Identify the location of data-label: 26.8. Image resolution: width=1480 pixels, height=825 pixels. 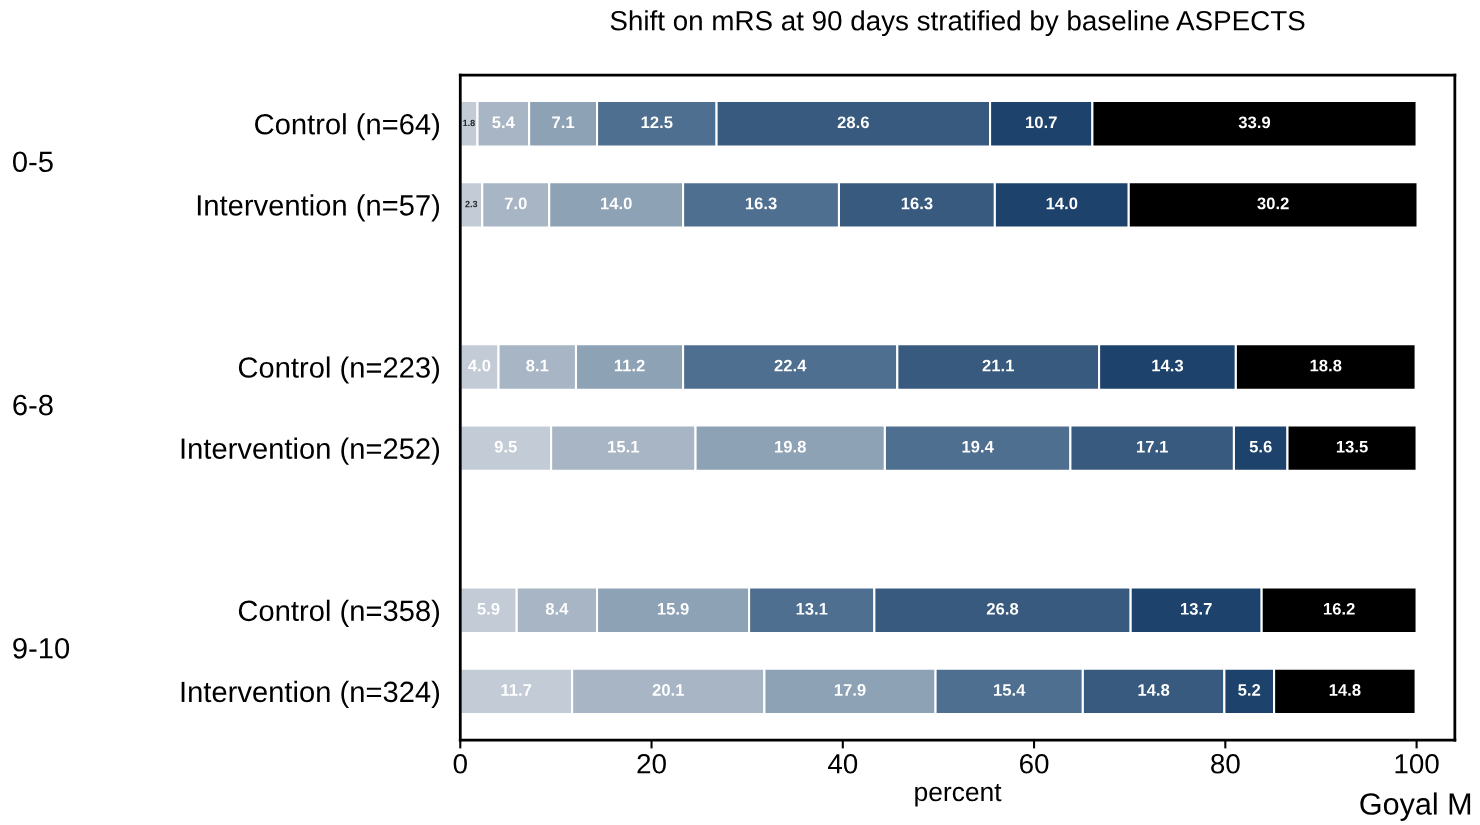
(1002, 608).